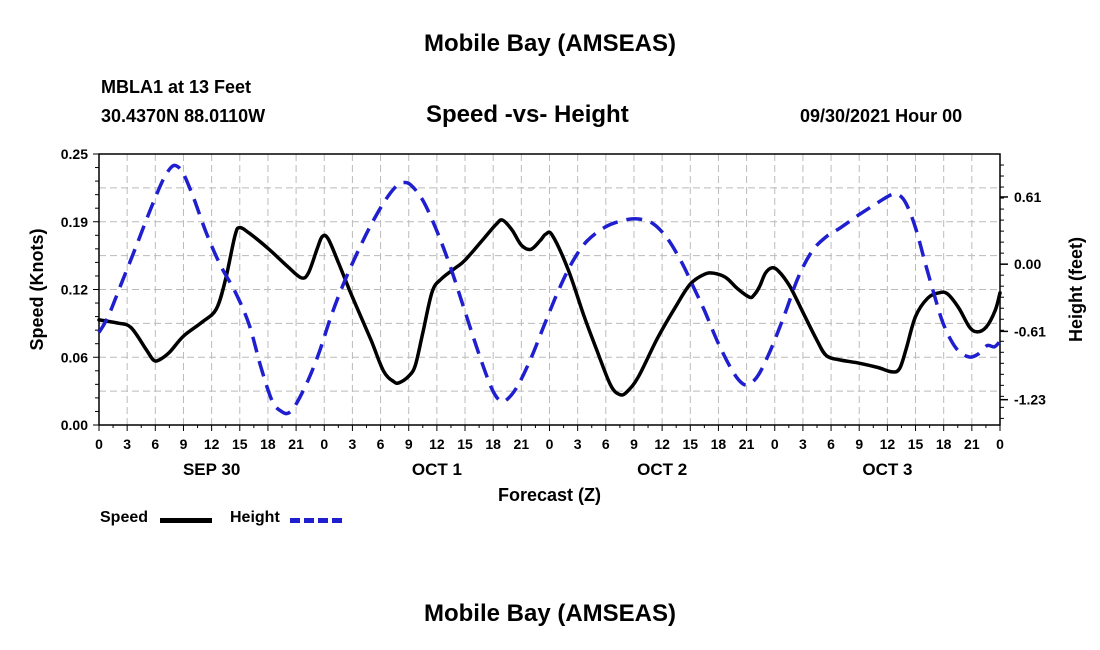 This screenshot has width=1100, height=650. Describe the element at coordinates (316, 520) in the screenshot. I see `legend-height-swatch` at that location.